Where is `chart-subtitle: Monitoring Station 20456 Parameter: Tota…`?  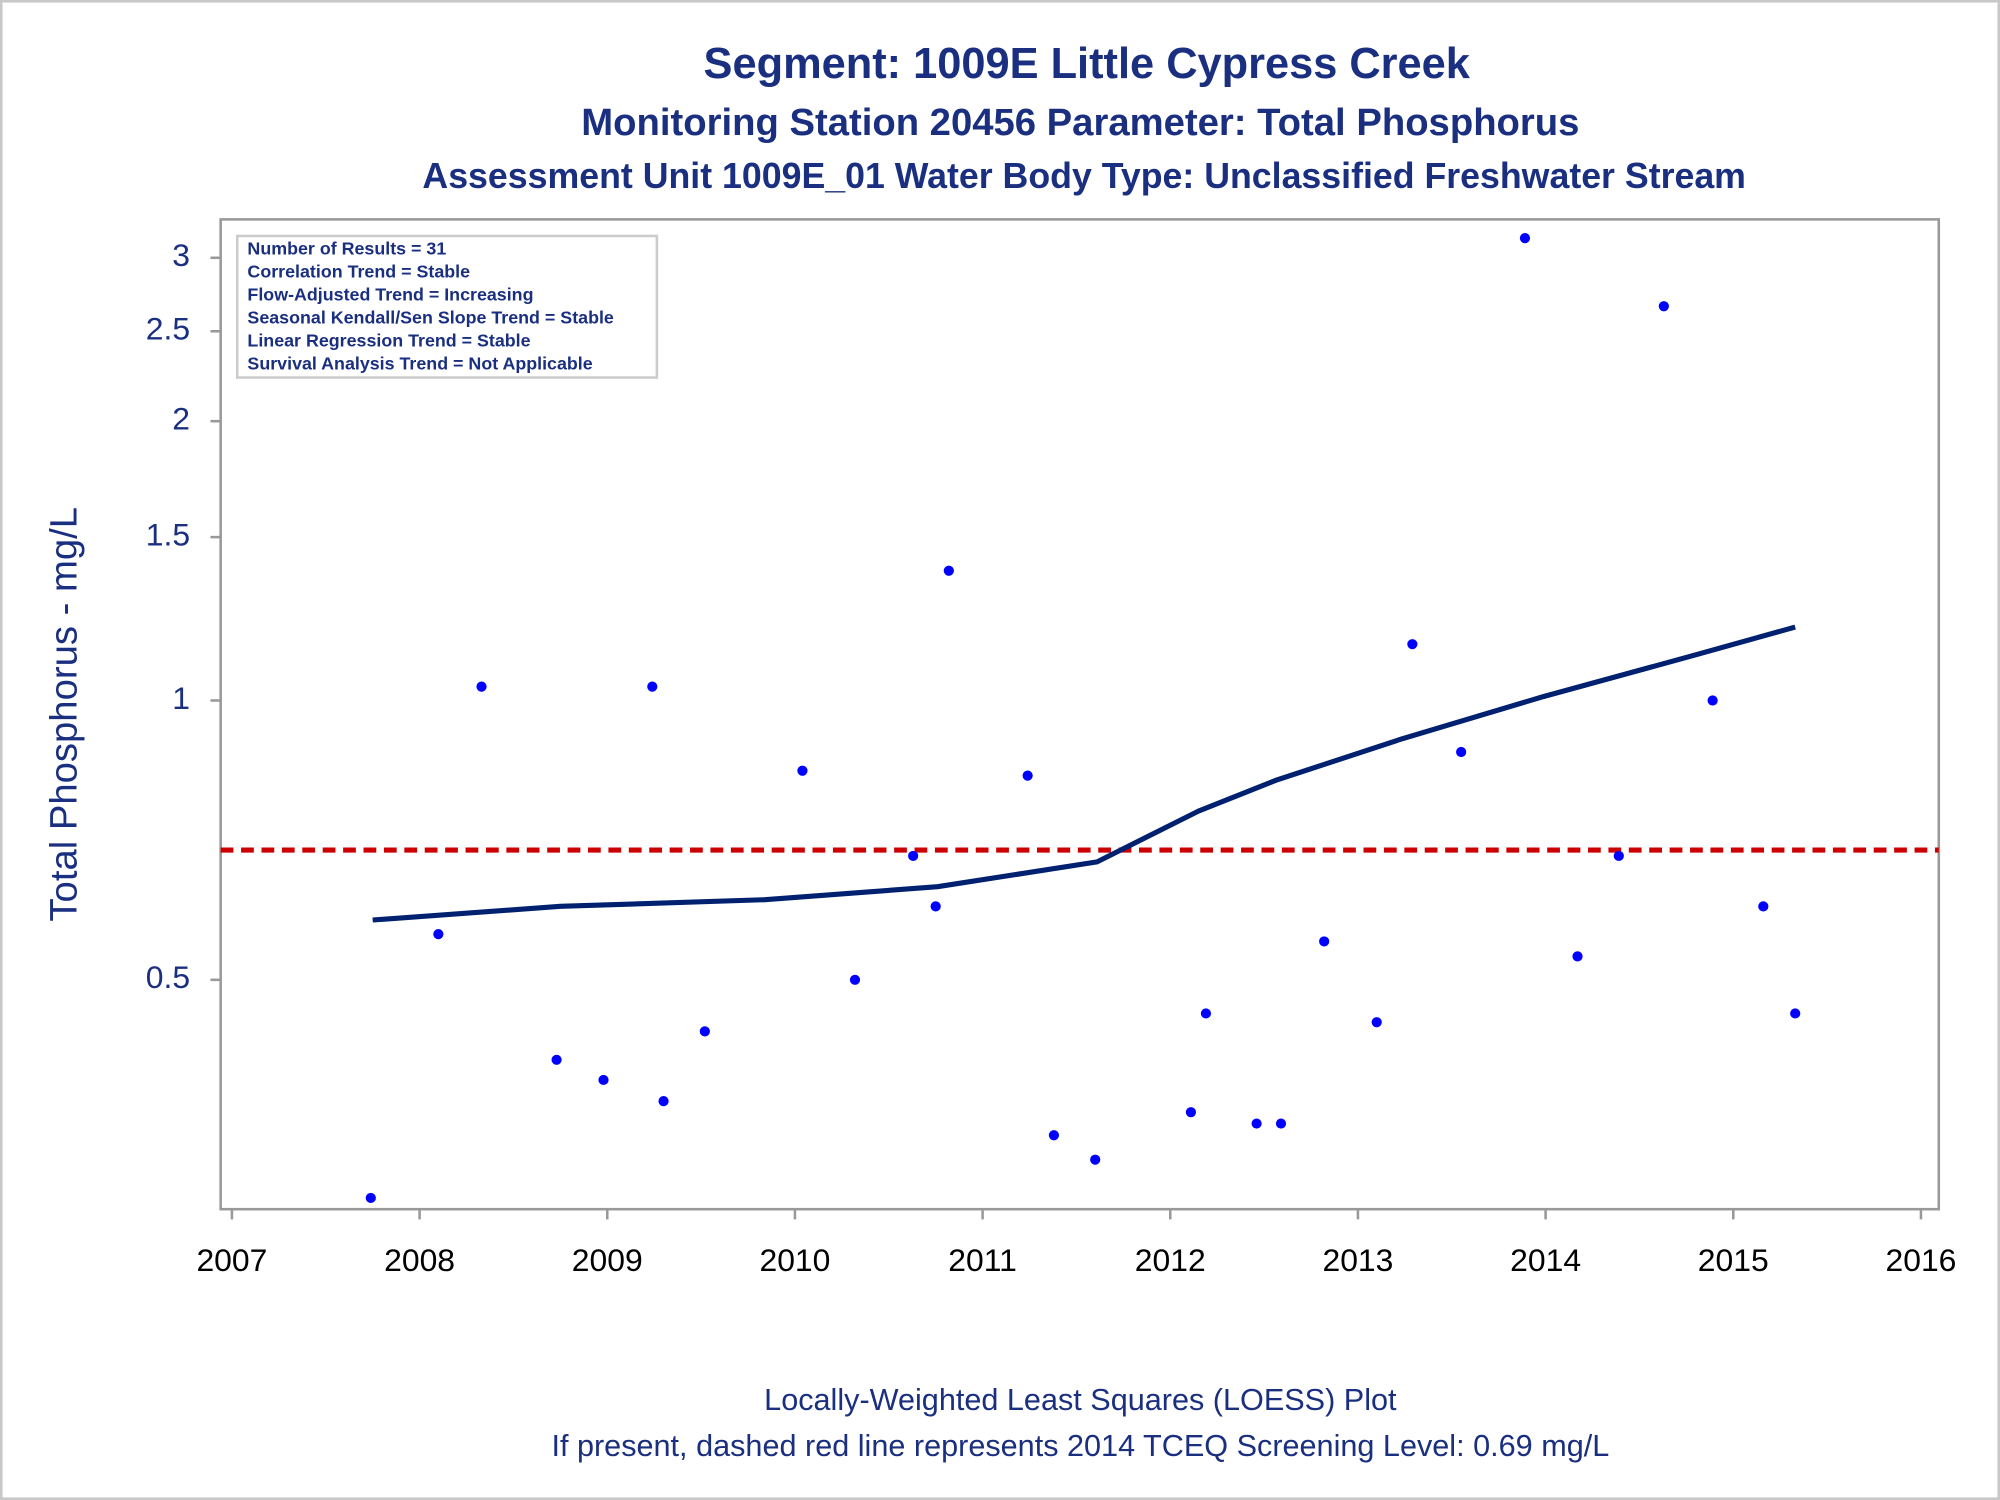 chart-subtitle: Monitoring Station 20456 Parameter: Tota… is located at coordinates (1080, 122).